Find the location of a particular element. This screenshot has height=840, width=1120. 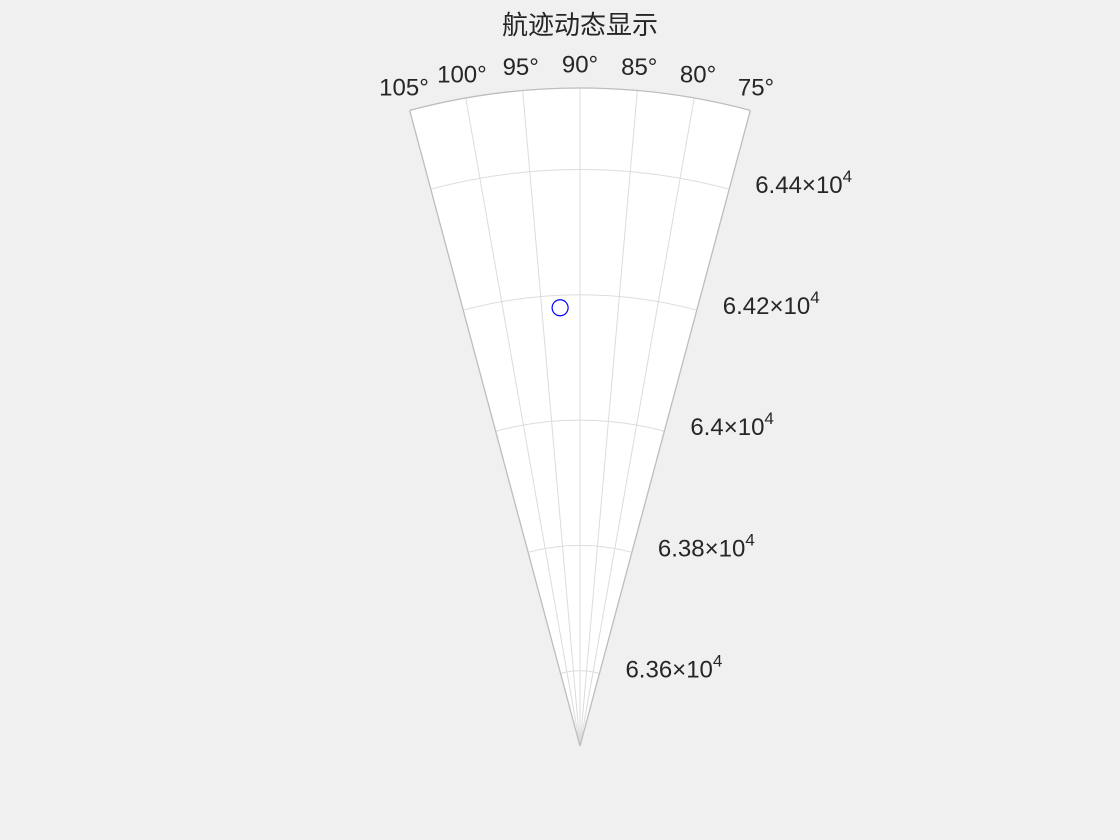

data-point is located at coordinates (560, 308).